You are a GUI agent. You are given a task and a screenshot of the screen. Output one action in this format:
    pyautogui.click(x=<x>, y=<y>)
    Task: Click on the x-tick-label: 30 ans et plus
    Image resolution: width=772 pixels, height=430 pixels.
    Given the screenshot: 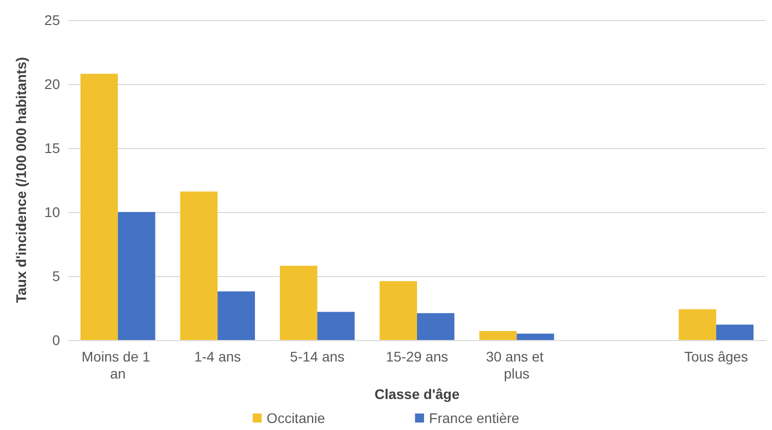 What is the action you would take?
    pyautogui.click(x=517, y=365)
    